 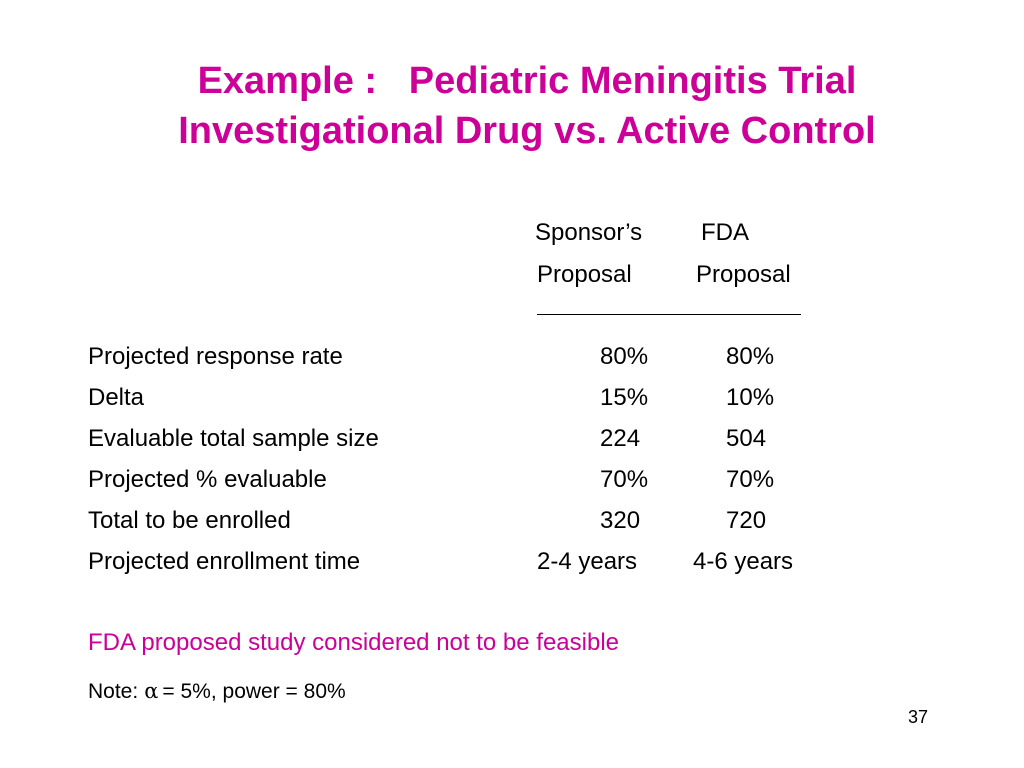 I want to click on row-label: Projected % evaluable, so click(x=207, y=479).